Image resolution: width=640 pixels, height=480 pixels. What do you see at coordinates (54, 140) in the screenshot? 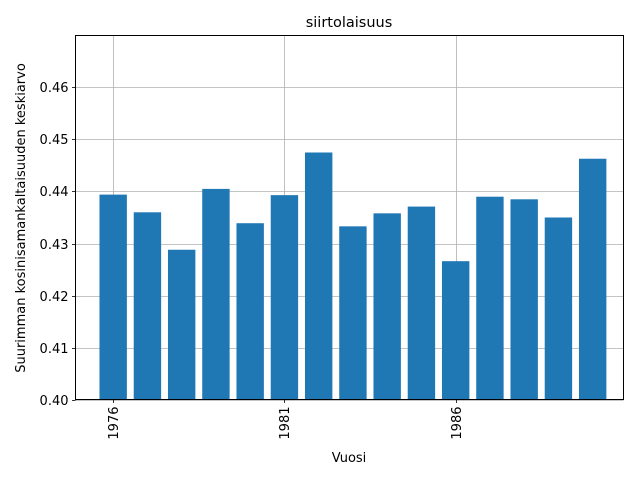
I see `y-tick-label: 0.45` at bounding box center [54, 140].